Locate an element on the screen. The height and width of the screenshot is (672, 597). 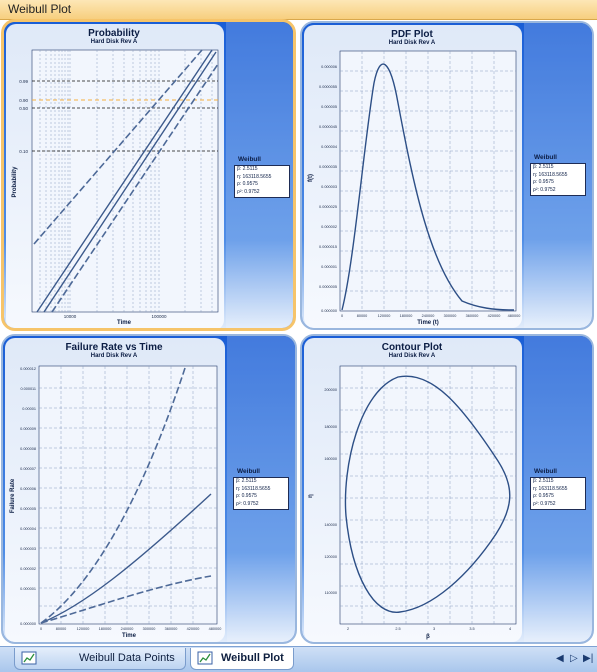
tab-scroll-left-button: ◀ is located at coordinates (560, 658).